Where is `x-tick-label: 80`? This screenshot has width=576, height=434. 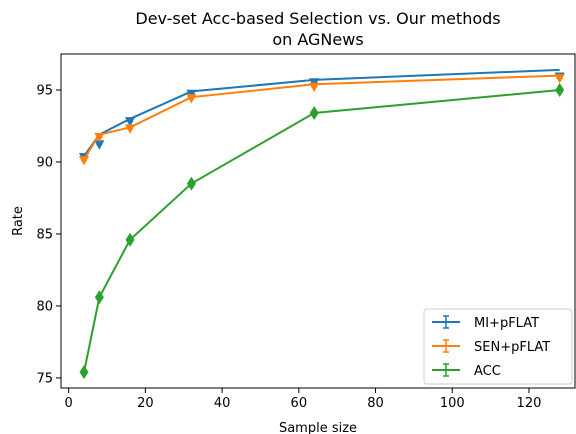 x-tick-label: 80 is located at coordinates (375, 403).